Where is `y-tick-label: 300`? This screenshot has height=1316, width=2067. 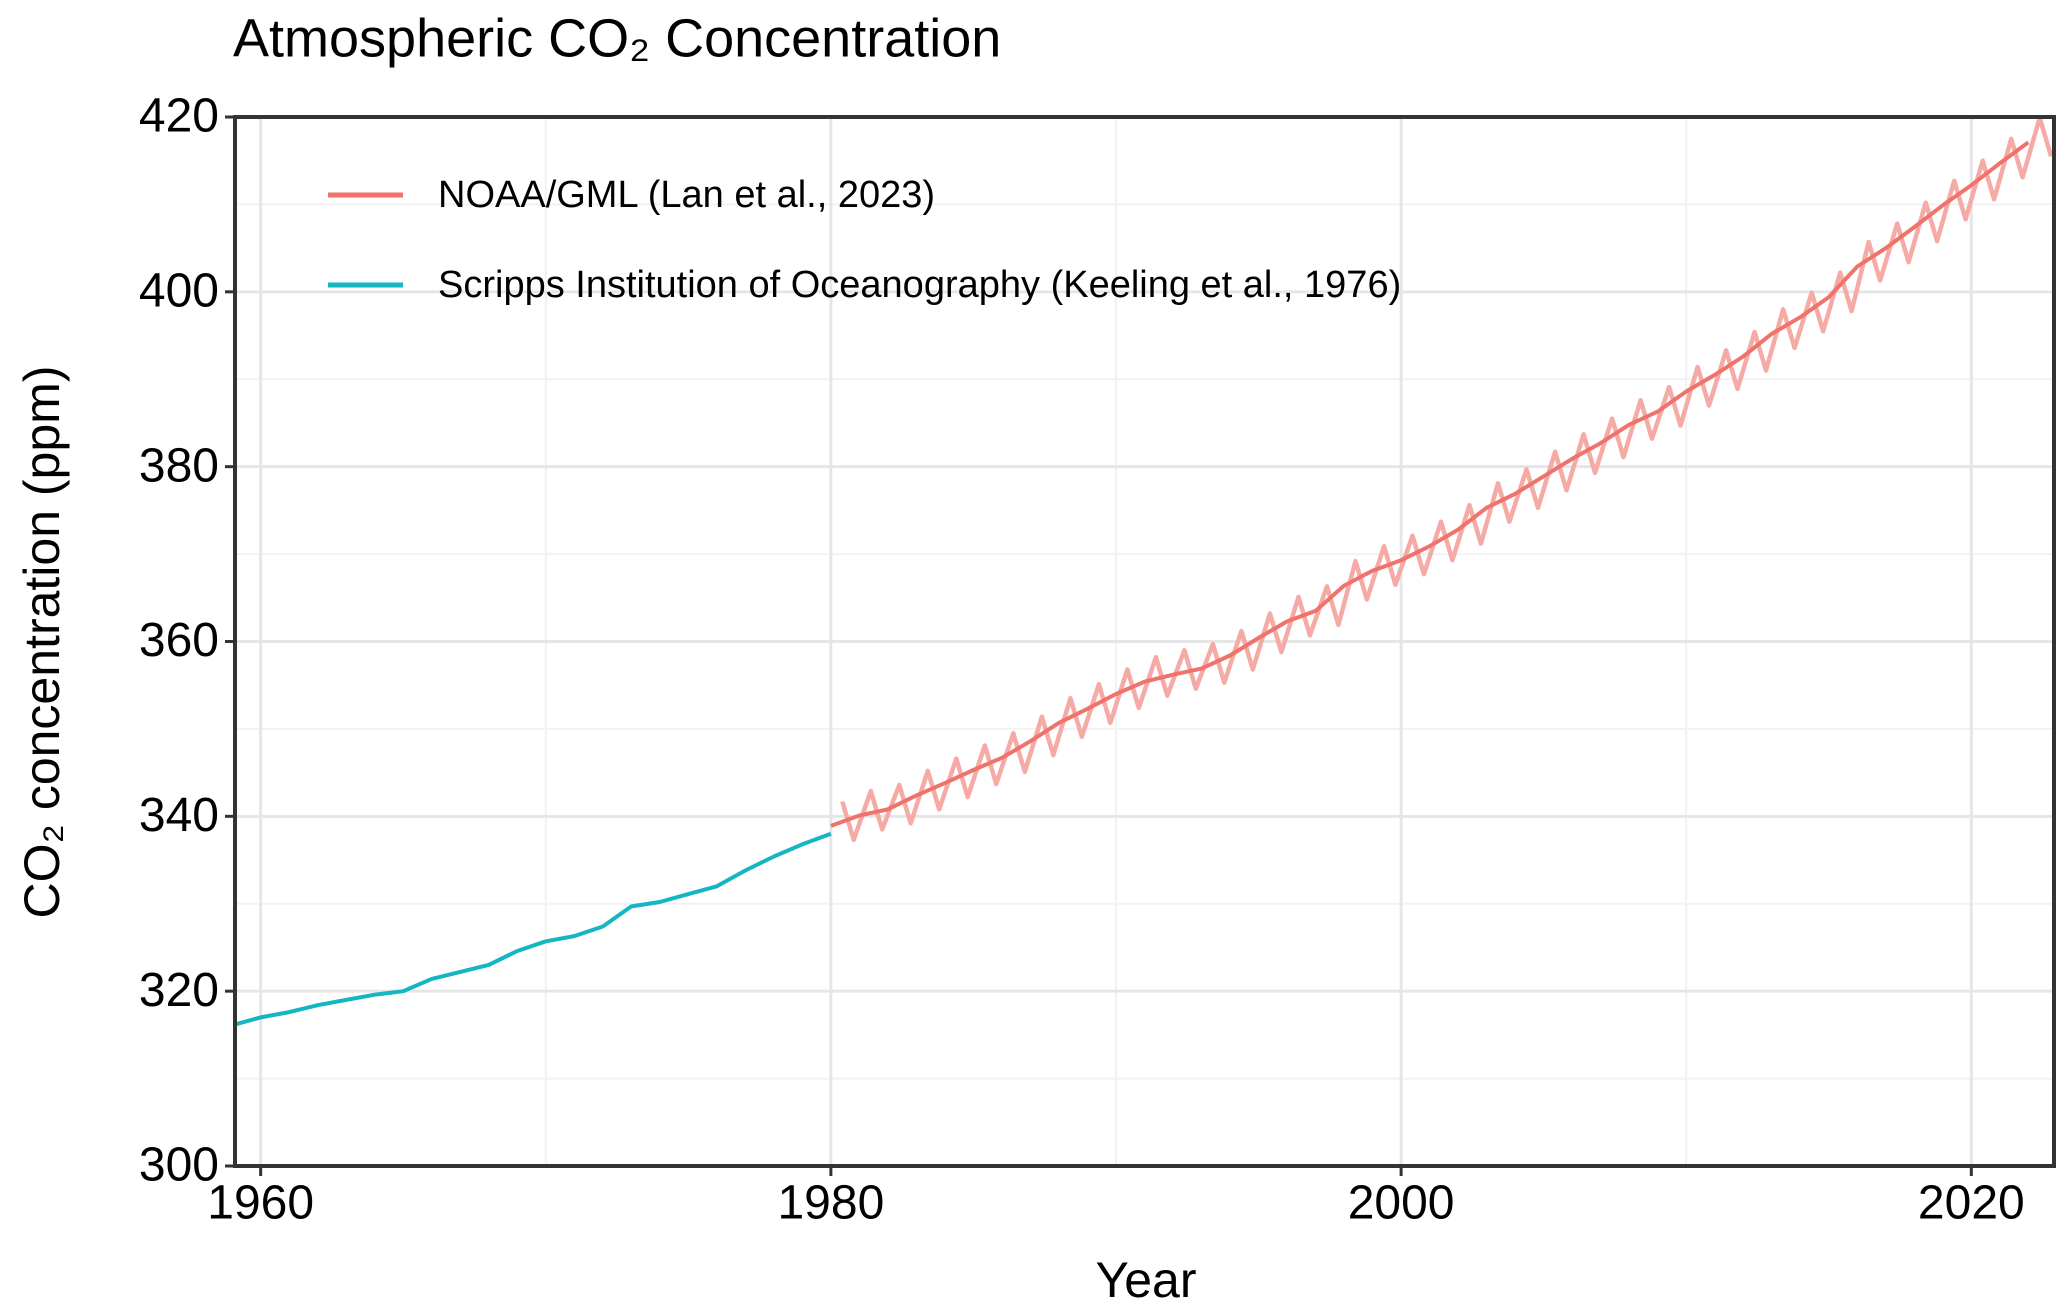 y-tick-label: 300 is located at coordinates (179, 1165).